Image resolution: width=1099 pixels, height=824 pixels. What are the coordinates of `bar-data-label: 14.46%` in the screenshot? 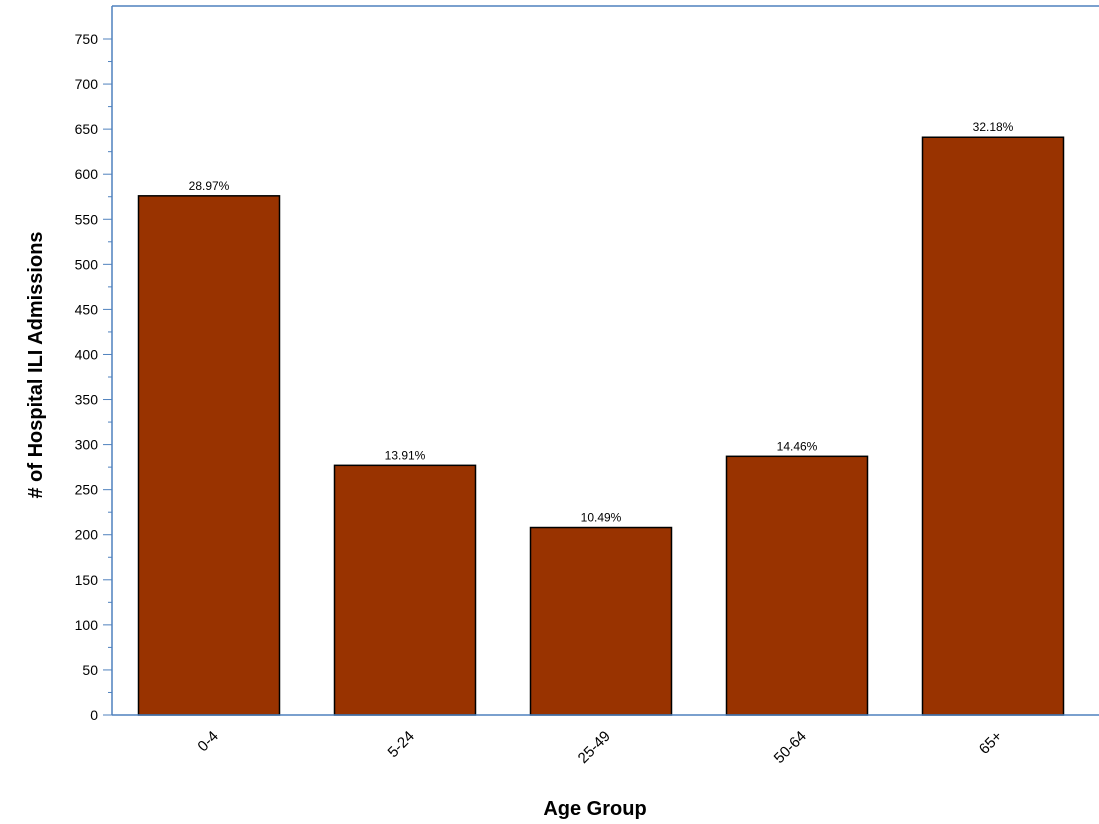 It's located at (797, 446).